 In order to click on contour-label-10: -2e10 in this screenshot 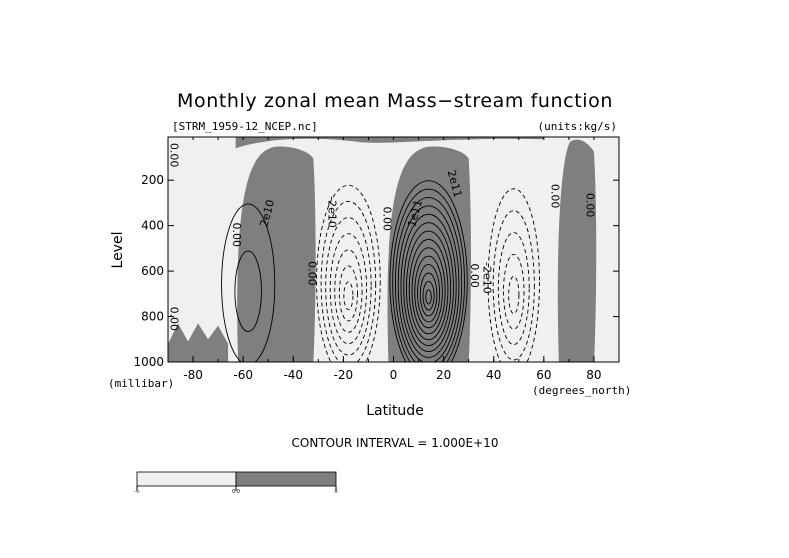, I will do `click(487, 278)`.